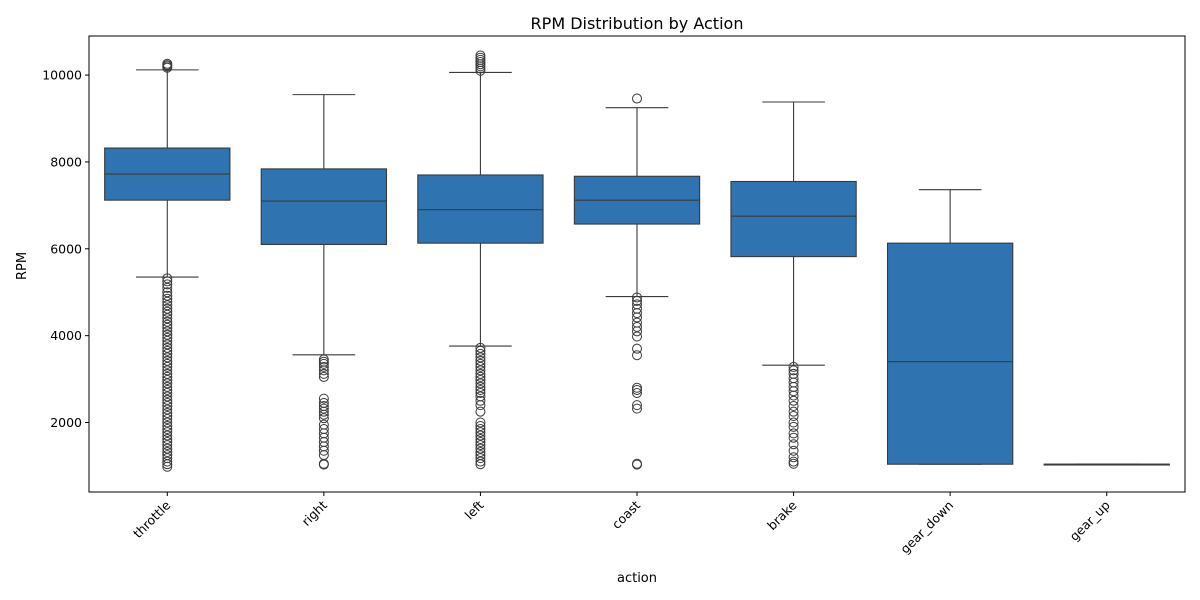  What do you see at coordinates (782, 515) in the screenshot?
I see `x-tick-label-brake: brake` at bounding box center [782, 515].